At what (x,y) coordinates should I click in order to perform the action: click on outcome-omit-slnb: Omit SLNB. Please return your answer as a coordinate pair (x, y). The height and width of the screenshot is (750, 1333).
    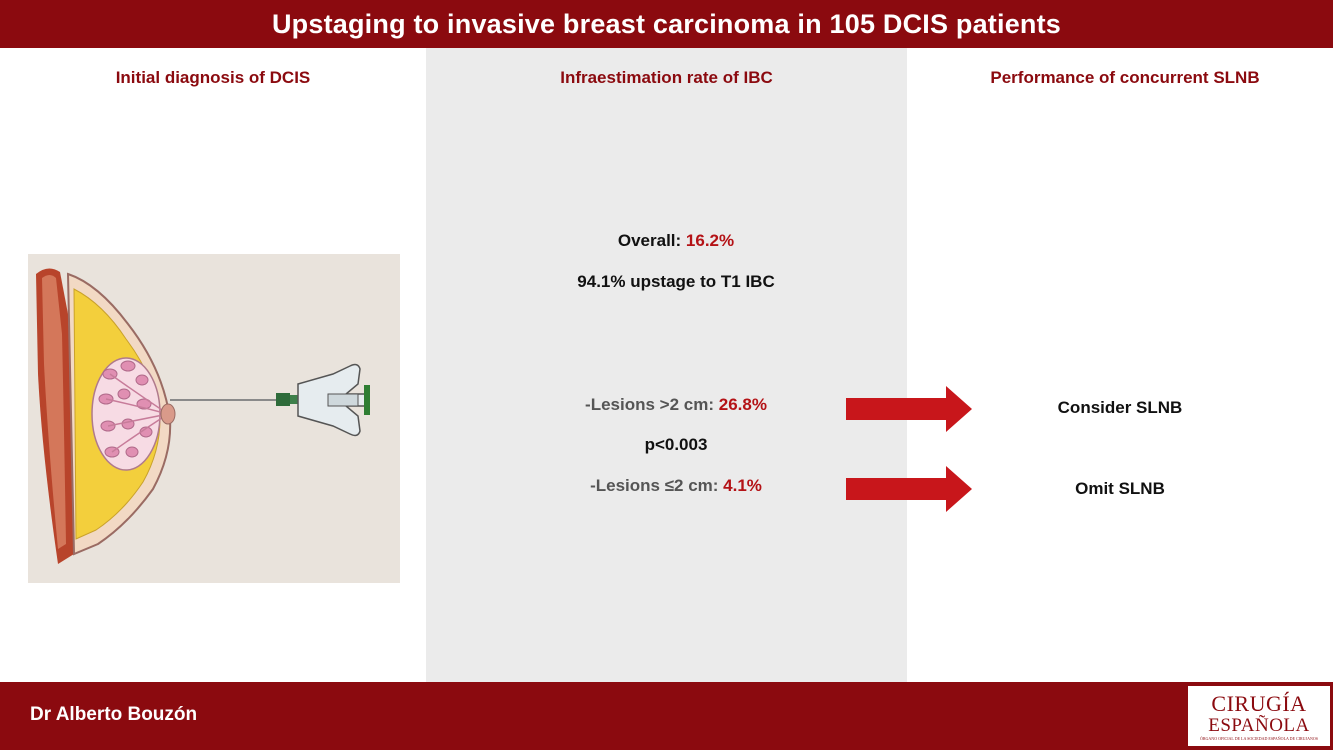
    Looking at the image, I should click on (1120, 488).